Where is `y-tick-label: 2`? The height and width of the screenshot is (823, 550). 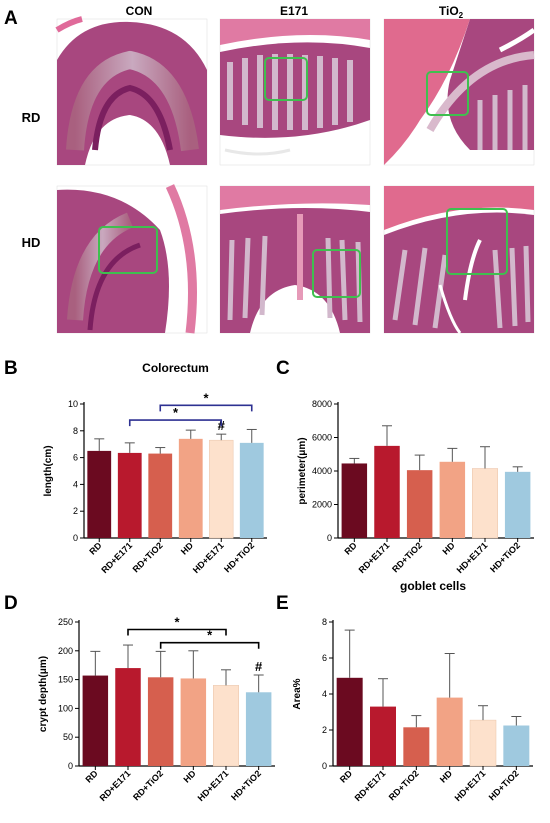 y-tick-label: 2 is located at coordinates (324, 730).